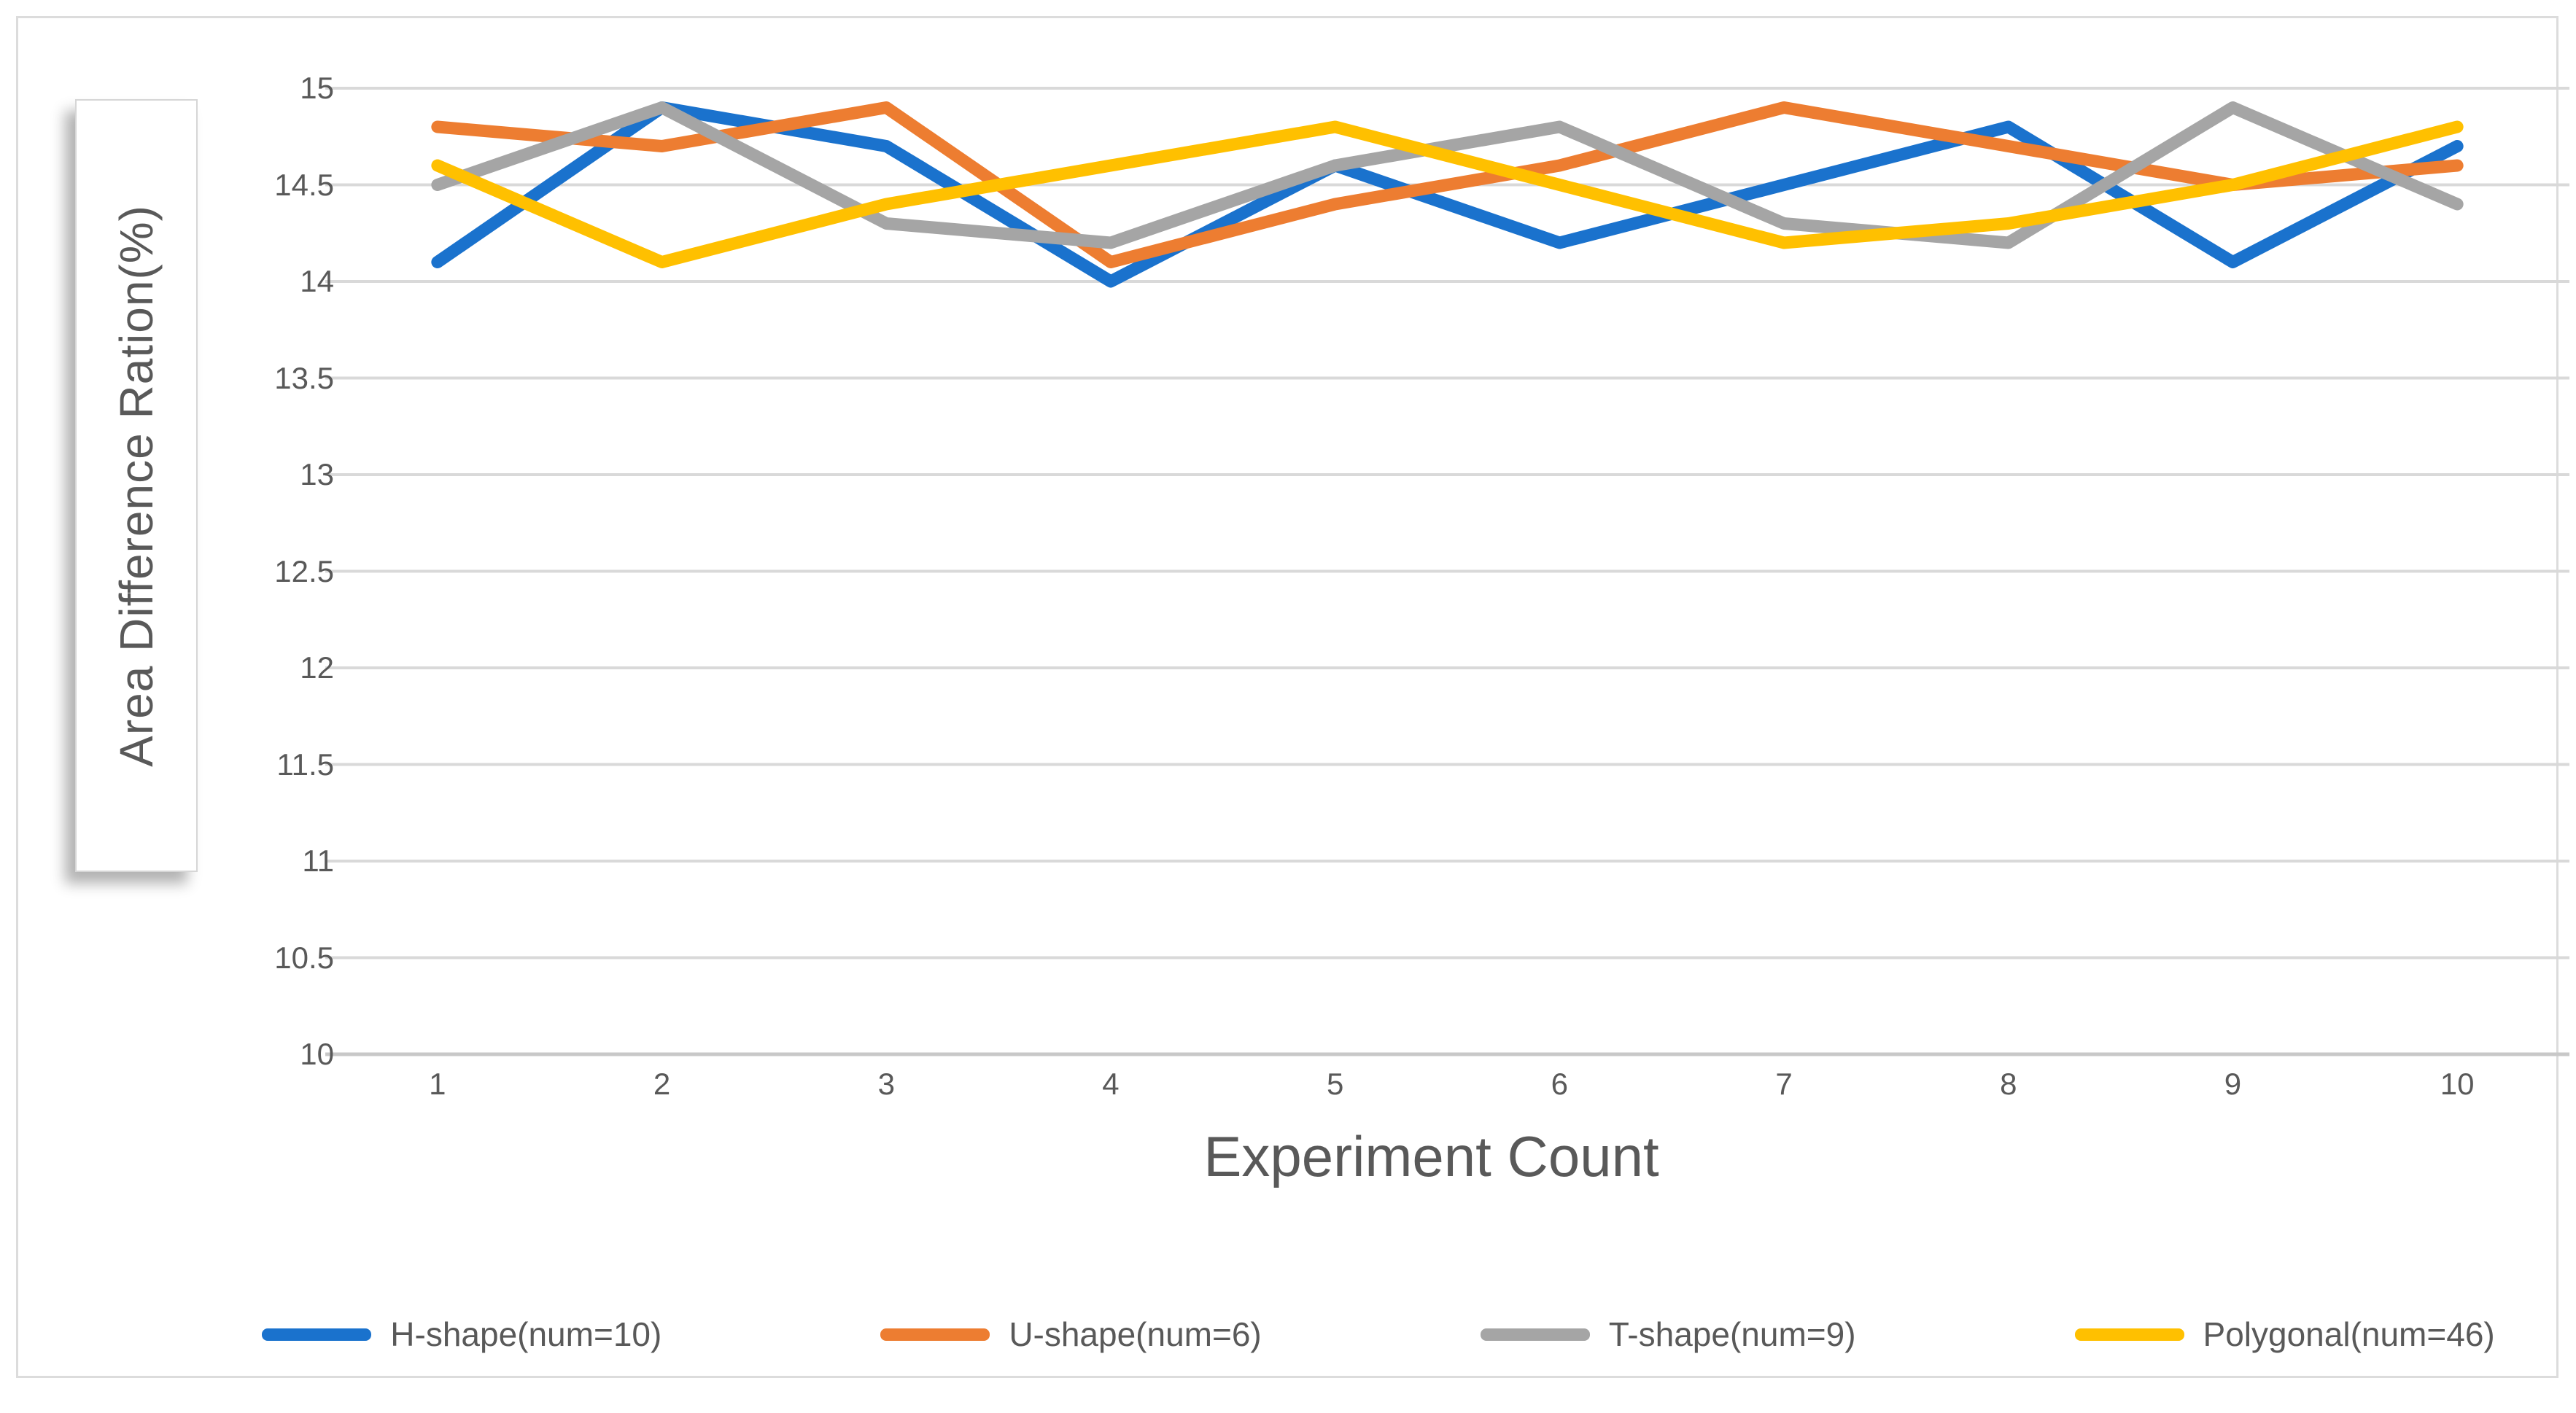  Describe the element at coordinates (2458, 1084) in the screenshot. I see `x-tick-label: 10` at that location.